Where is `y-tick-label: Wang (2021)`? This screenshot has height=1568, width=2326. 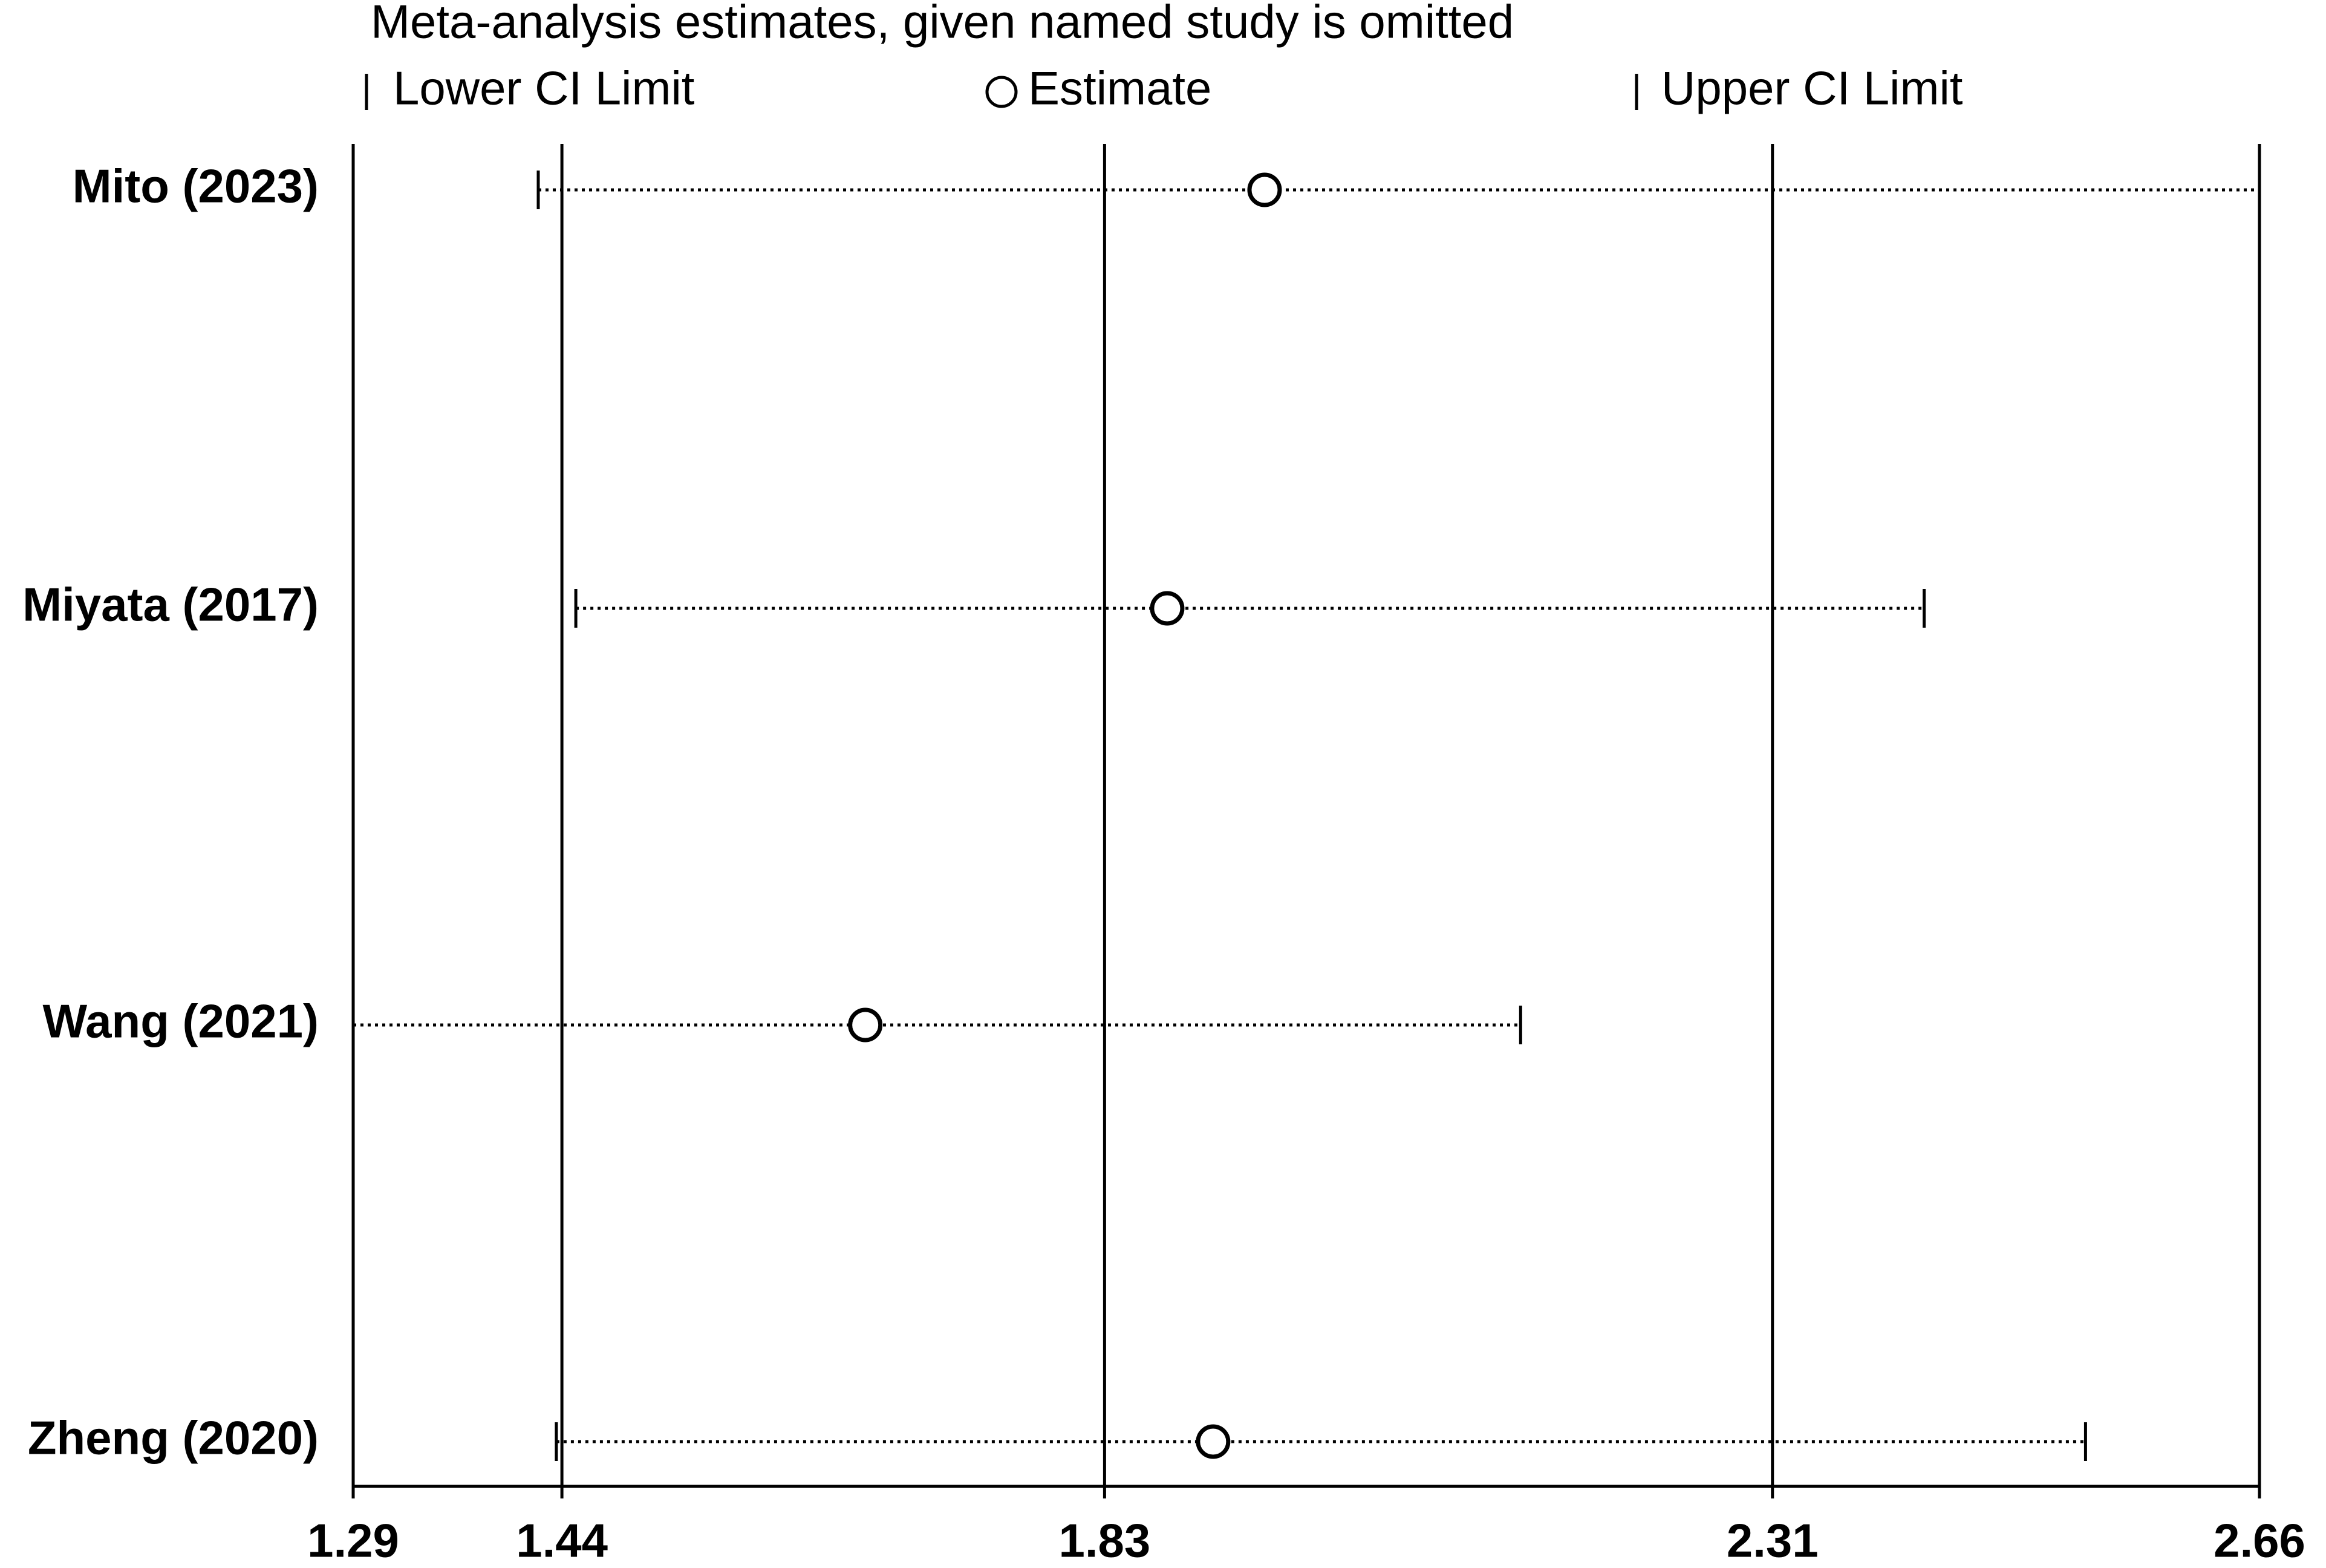 y-tick-label: Wang (2021) is located at coordinates (181, 1021).